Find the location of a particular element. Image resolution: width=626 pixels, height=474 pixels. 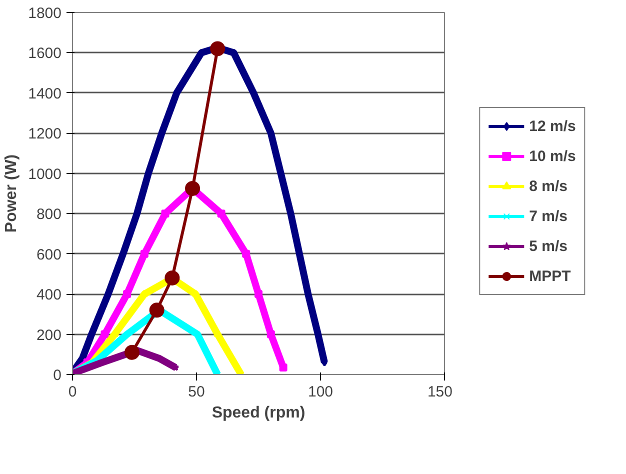

y-tick-label: 0 is located at coordinates (57, 375).